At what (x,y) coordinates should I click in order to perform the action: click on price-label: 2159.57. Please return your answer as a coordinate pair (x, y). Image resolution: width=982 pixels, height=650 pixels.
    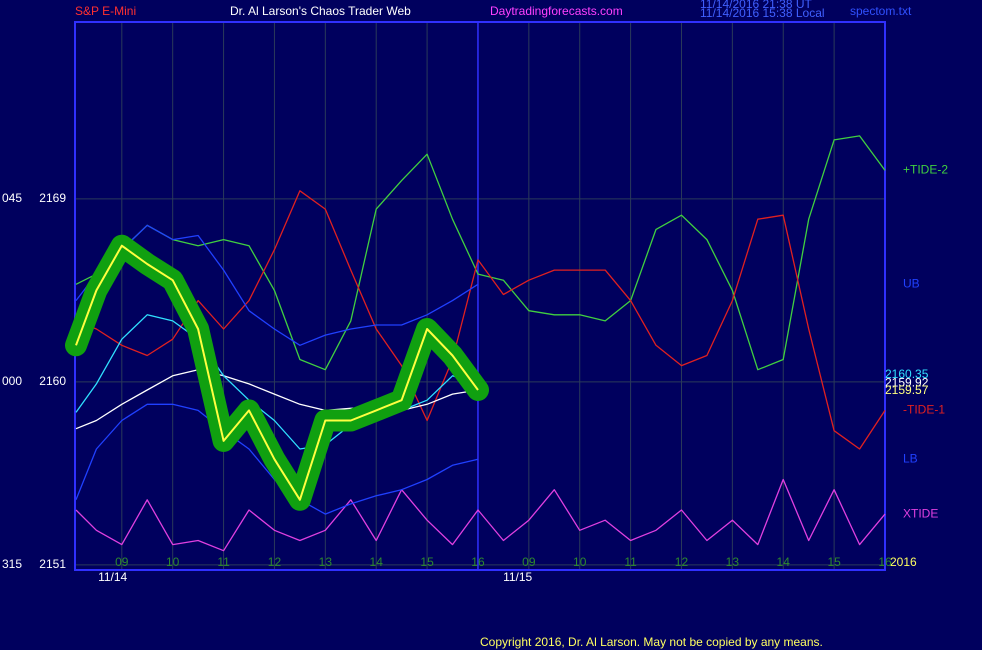
    Looking at the image, I should click on (907, 390).